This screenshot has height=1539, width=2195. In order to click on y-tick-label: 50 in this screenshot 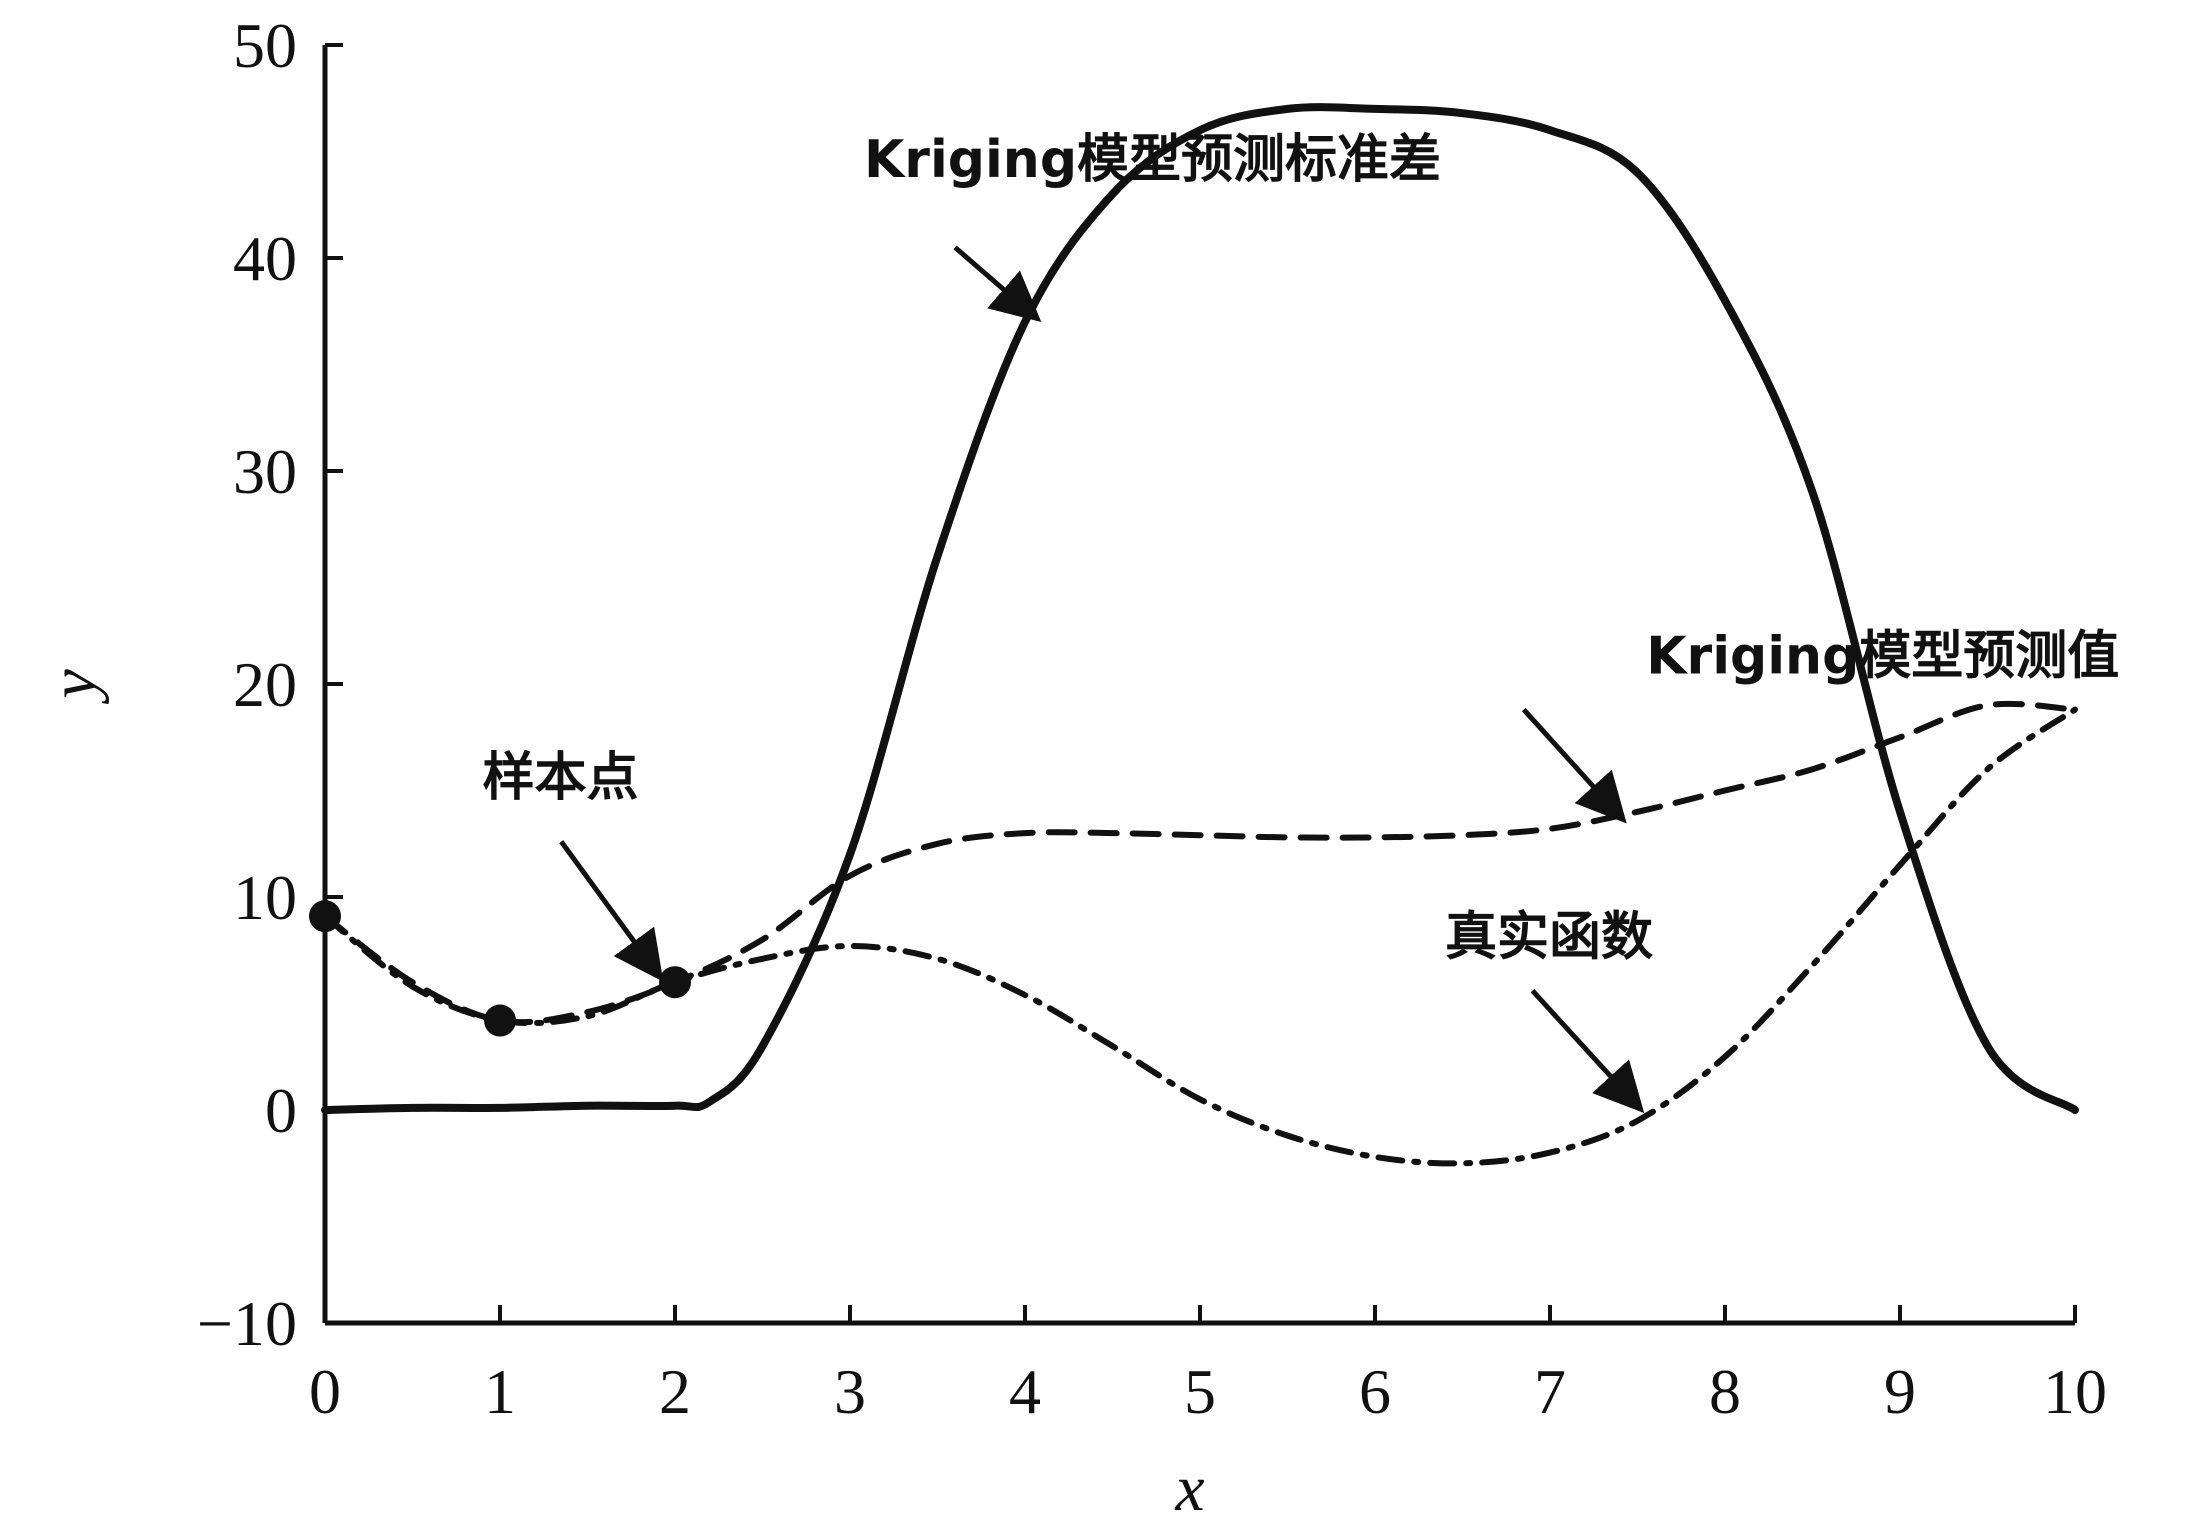, I will do `click(265, 45)`.